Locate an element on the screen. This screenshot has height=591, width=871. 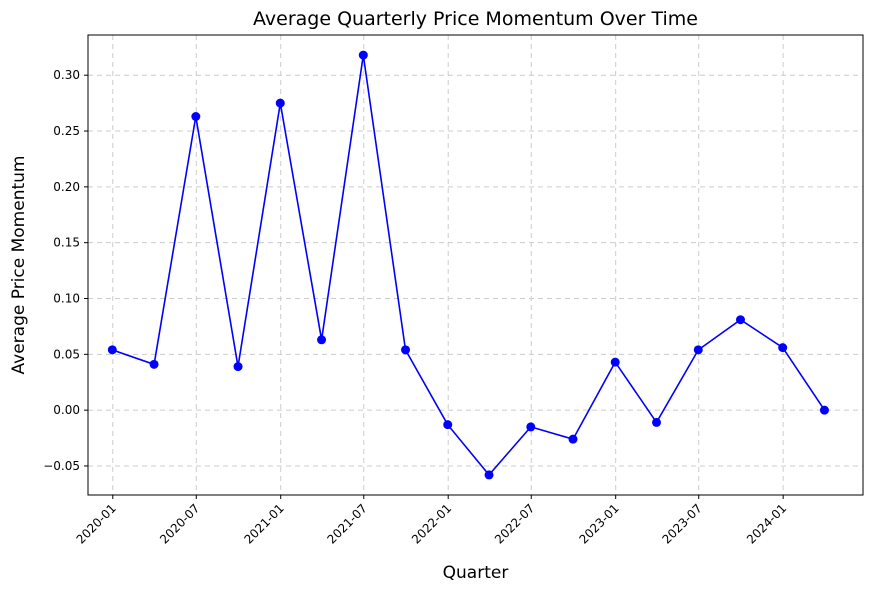
y-tick-label: 0.15 is located at coordinates (66, 243).